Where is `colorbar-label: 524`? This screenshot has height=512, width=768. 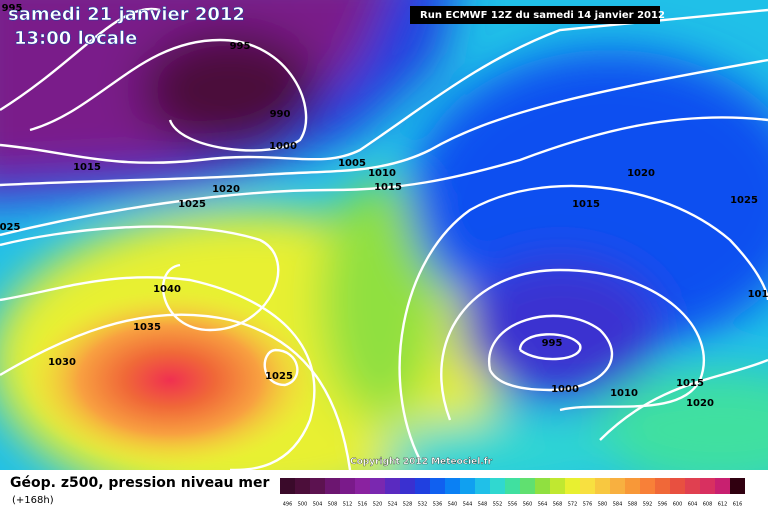 colorbar-label: 524 is located at coordinates (393, 505).